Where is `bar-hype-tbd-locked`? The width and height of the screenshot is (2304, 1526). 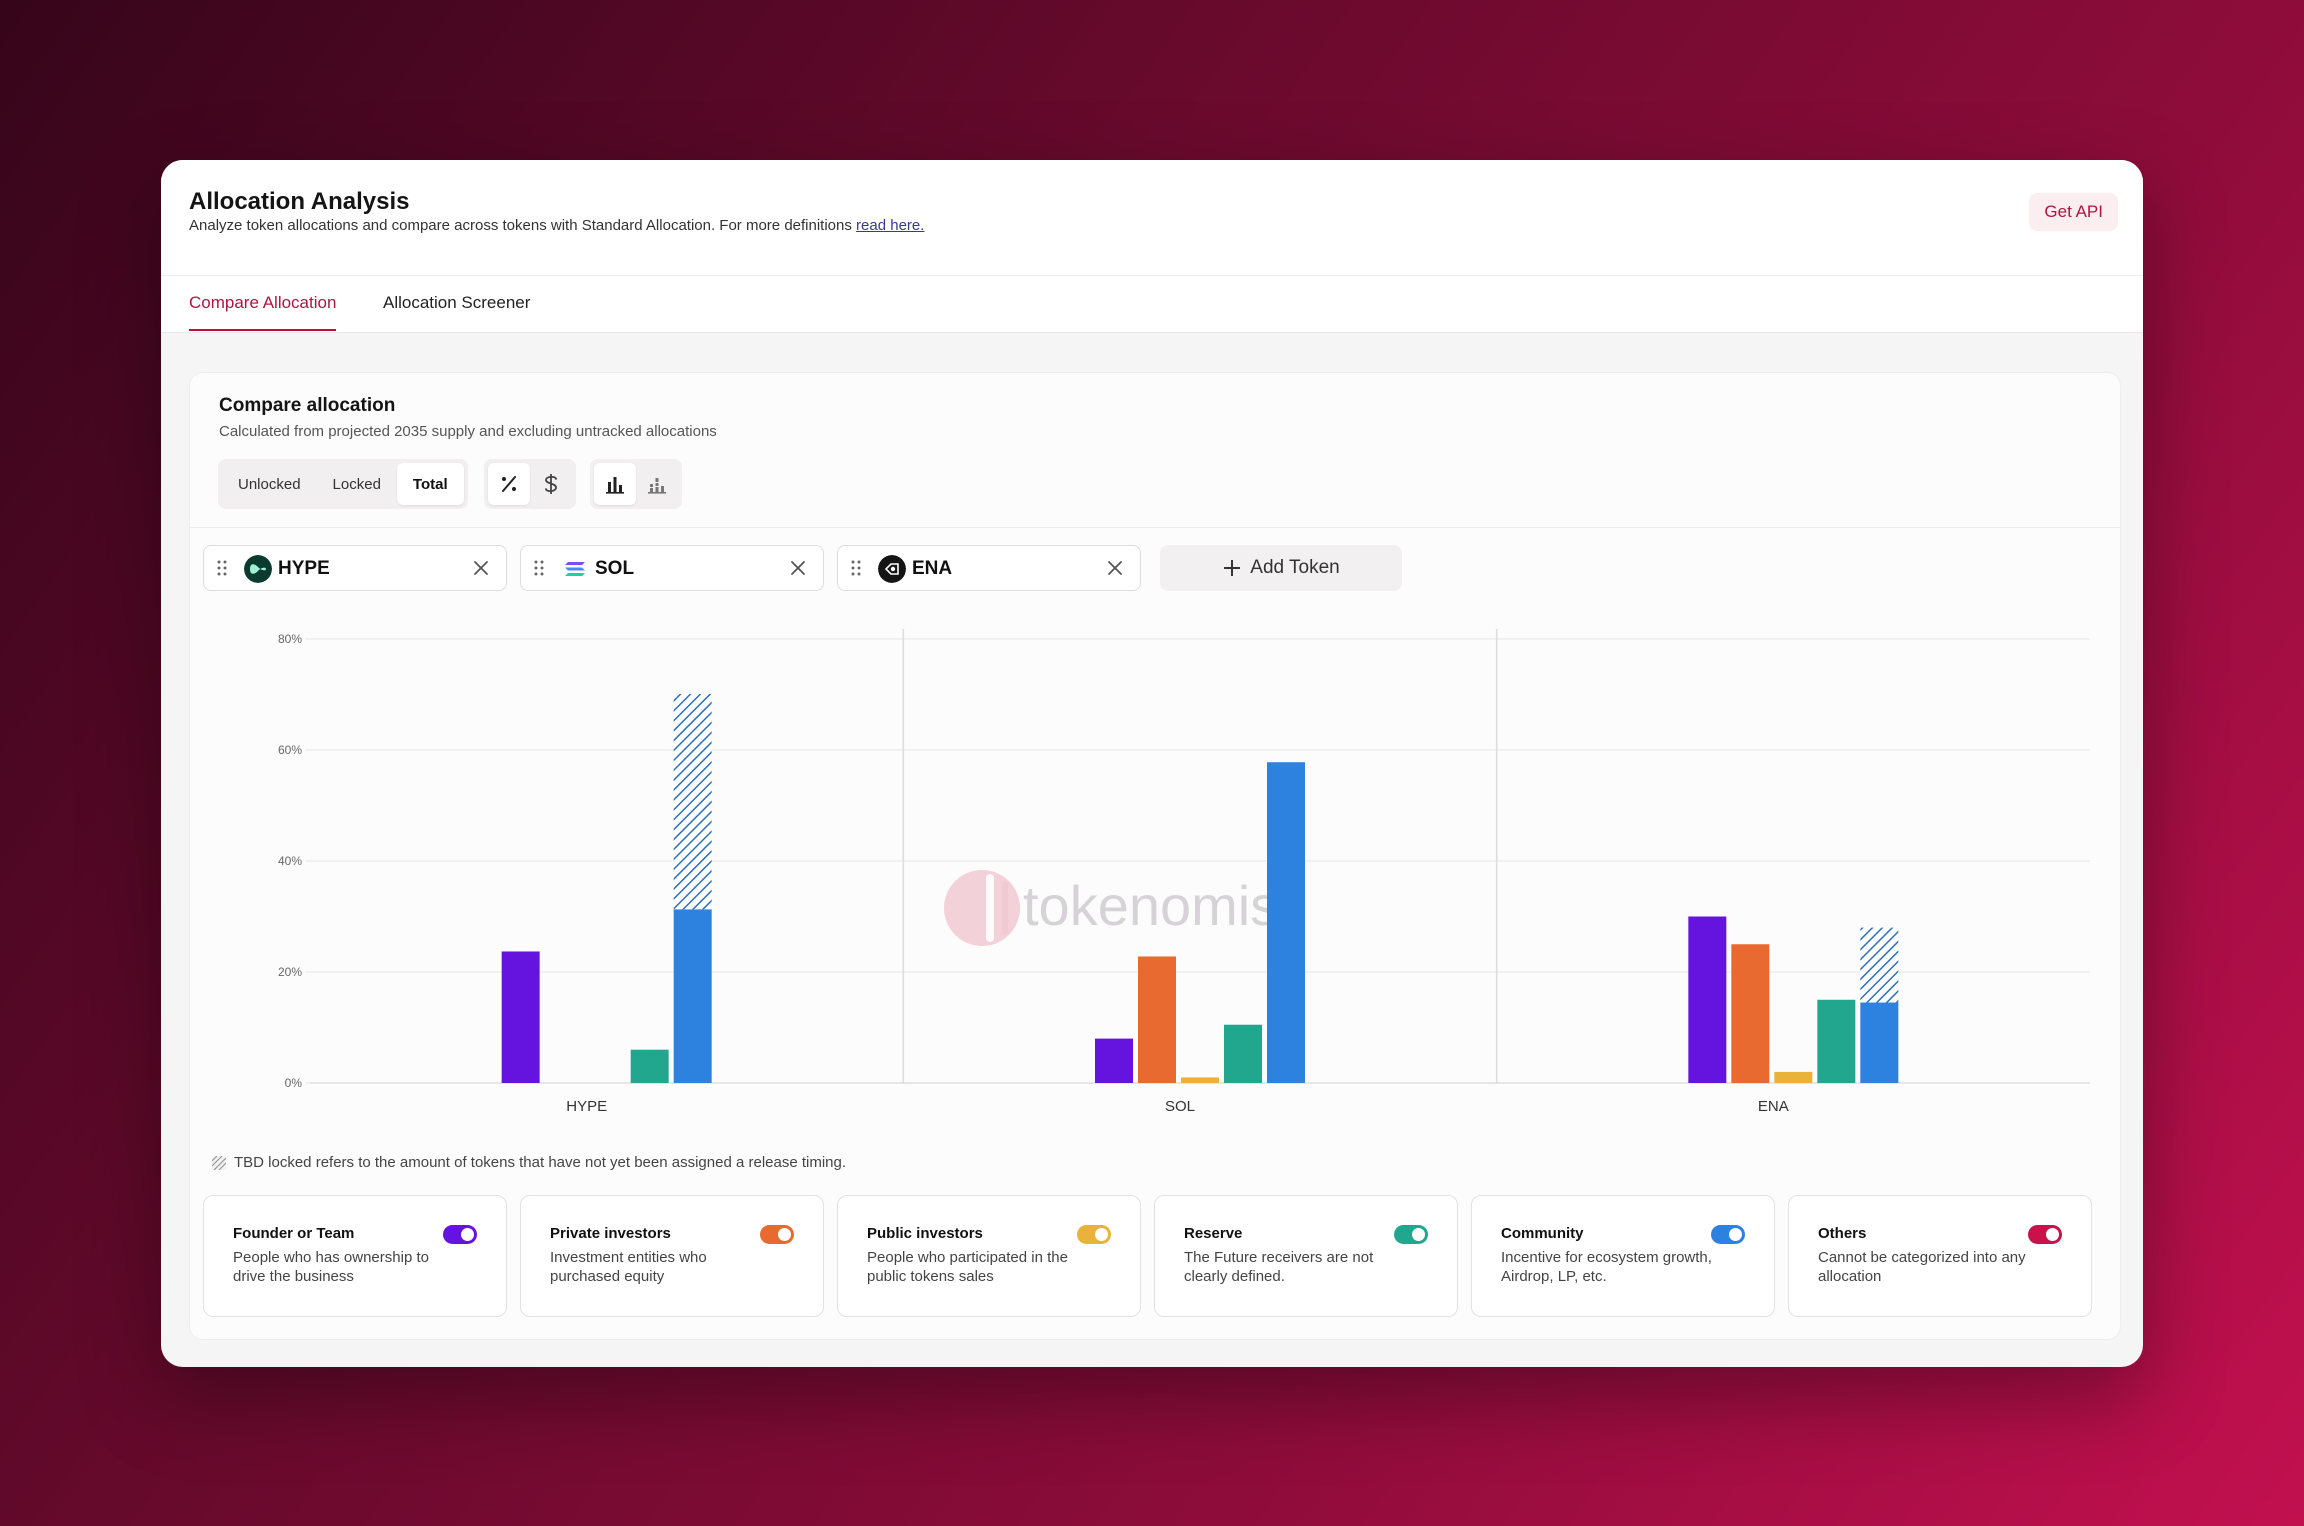 bar-hype-tbd-locked is located at coordinates (692, 801).